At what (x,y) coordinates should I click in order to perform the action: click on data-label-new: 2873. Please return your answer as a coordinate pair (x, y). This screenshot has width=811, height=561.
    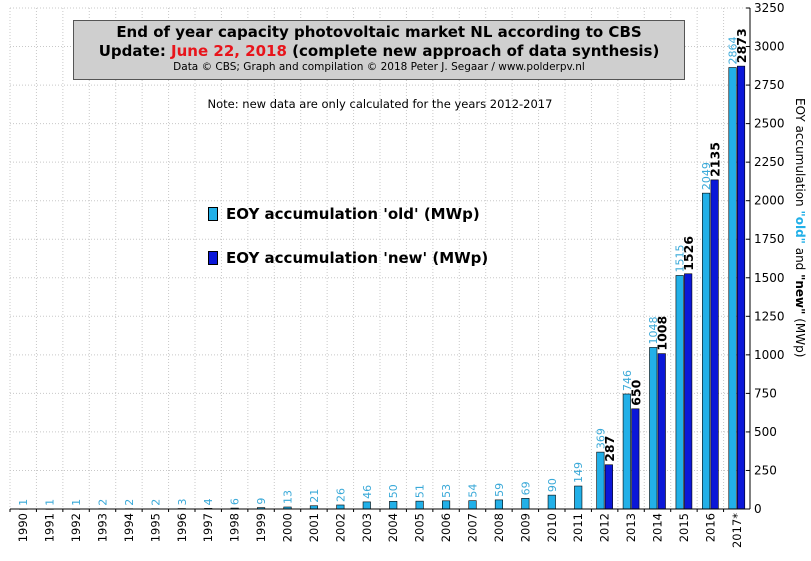
    Looking at the image, I should click on (741, 45).